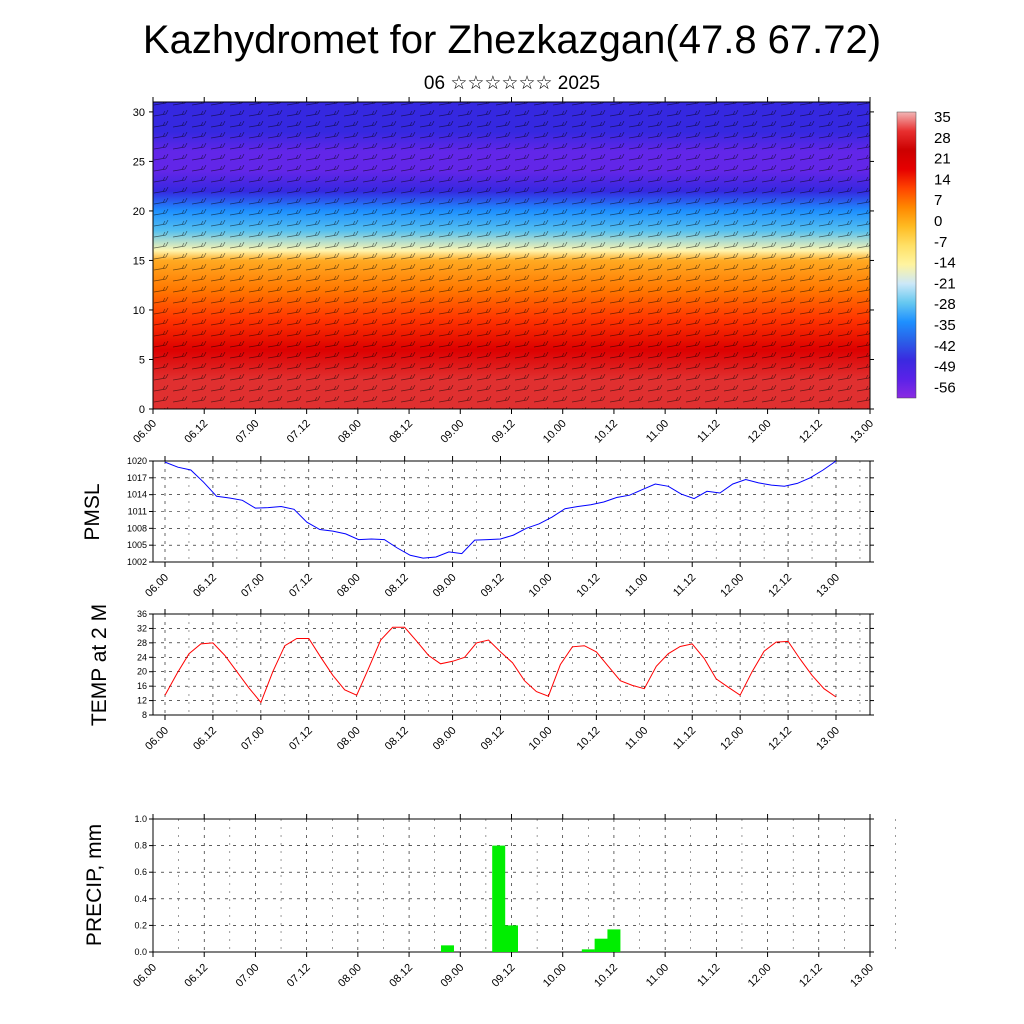 This screenshot has width=1024, height=1024. What do you see at coordinates (945, 263) in the screenshot?
I see `colorbar-label: -14` at bounding box center [945, 263].